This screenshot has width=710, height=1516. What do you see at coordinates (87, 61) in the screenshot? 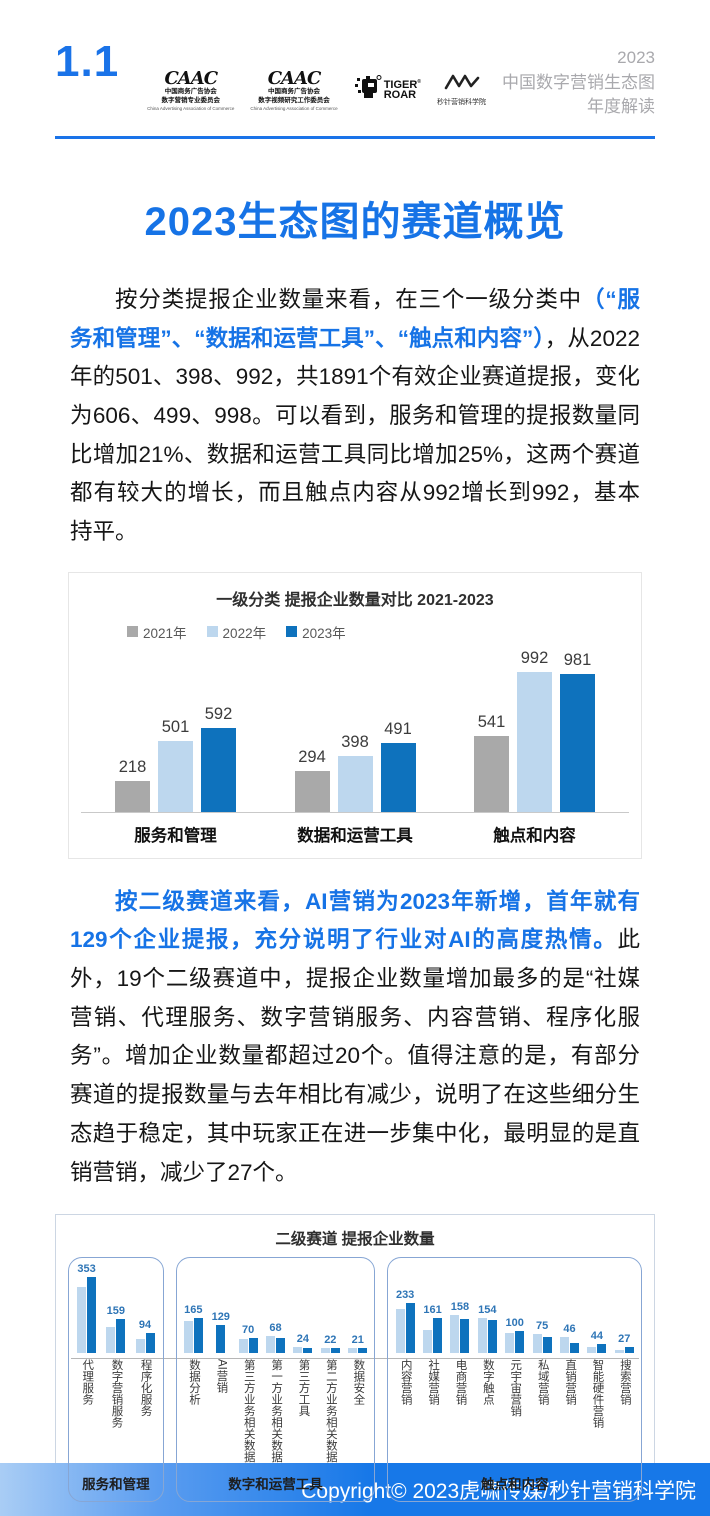
I see `section-number: 1.1` at bounding box center [87, 61].